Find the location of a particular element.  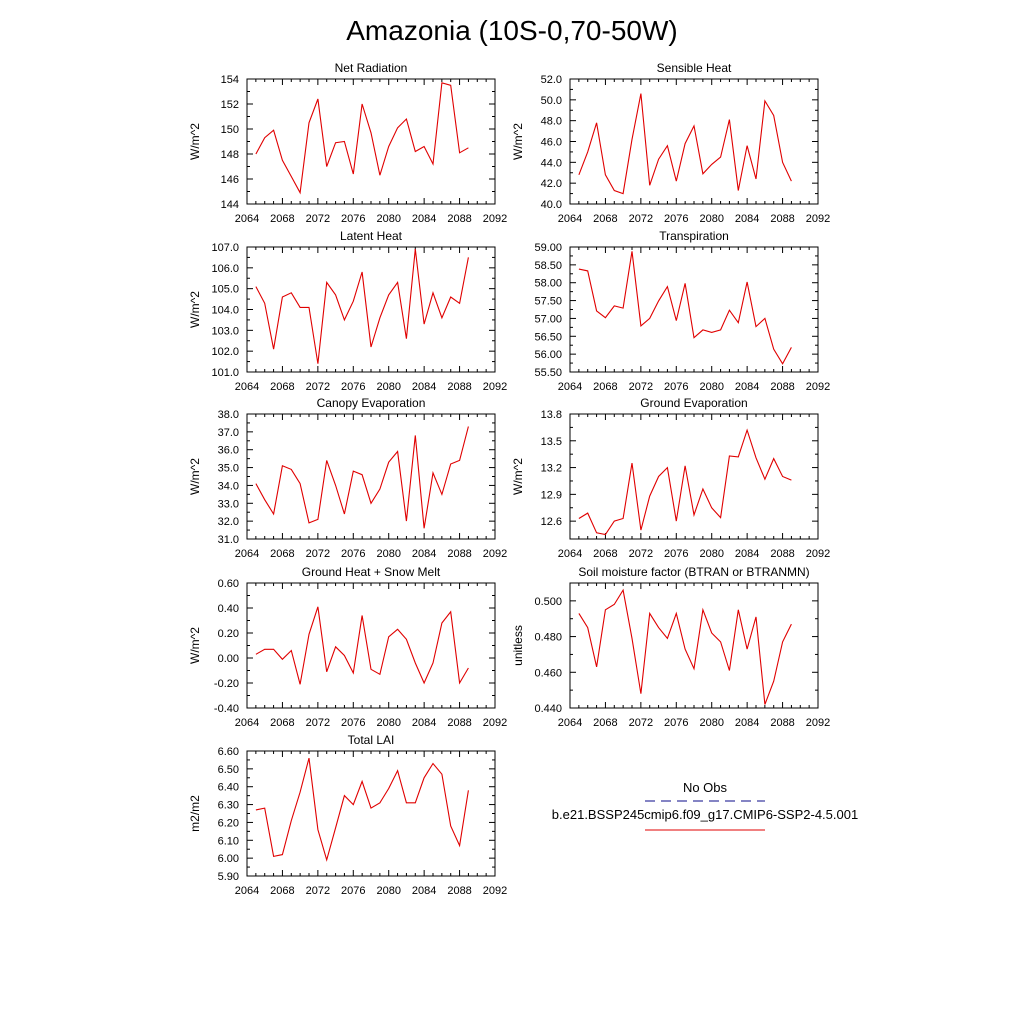

y-tick-label: 56.50 is located at coordinates (548, 337).